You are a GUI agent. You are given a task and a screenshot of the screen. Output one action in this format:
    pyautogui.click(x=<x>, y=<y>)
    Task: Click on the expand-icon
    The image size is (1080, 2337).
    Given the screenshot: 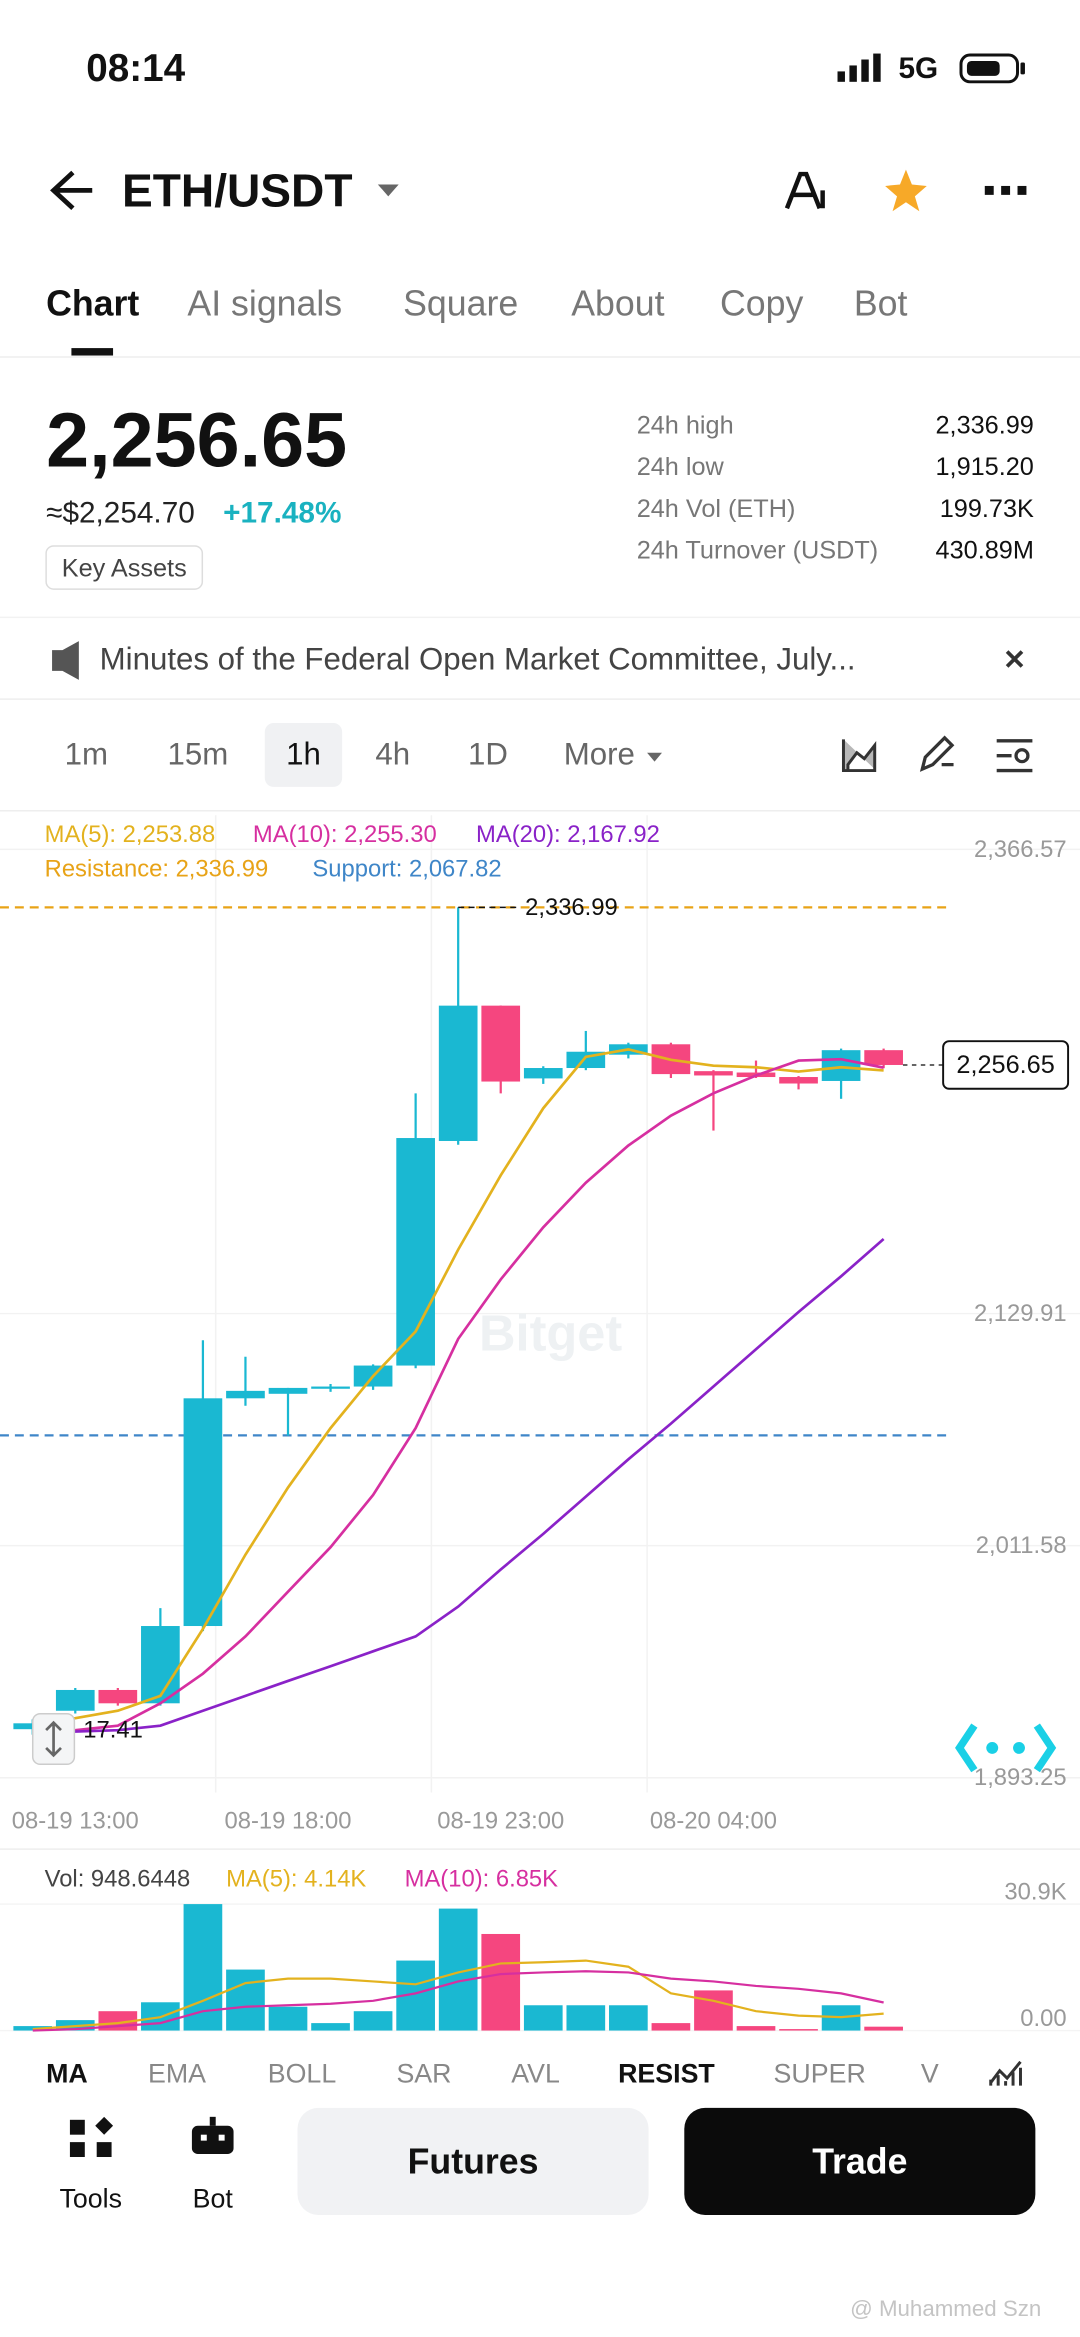 What is the action you would take?
    pyautogui.click(x=1006, y=1748)
    